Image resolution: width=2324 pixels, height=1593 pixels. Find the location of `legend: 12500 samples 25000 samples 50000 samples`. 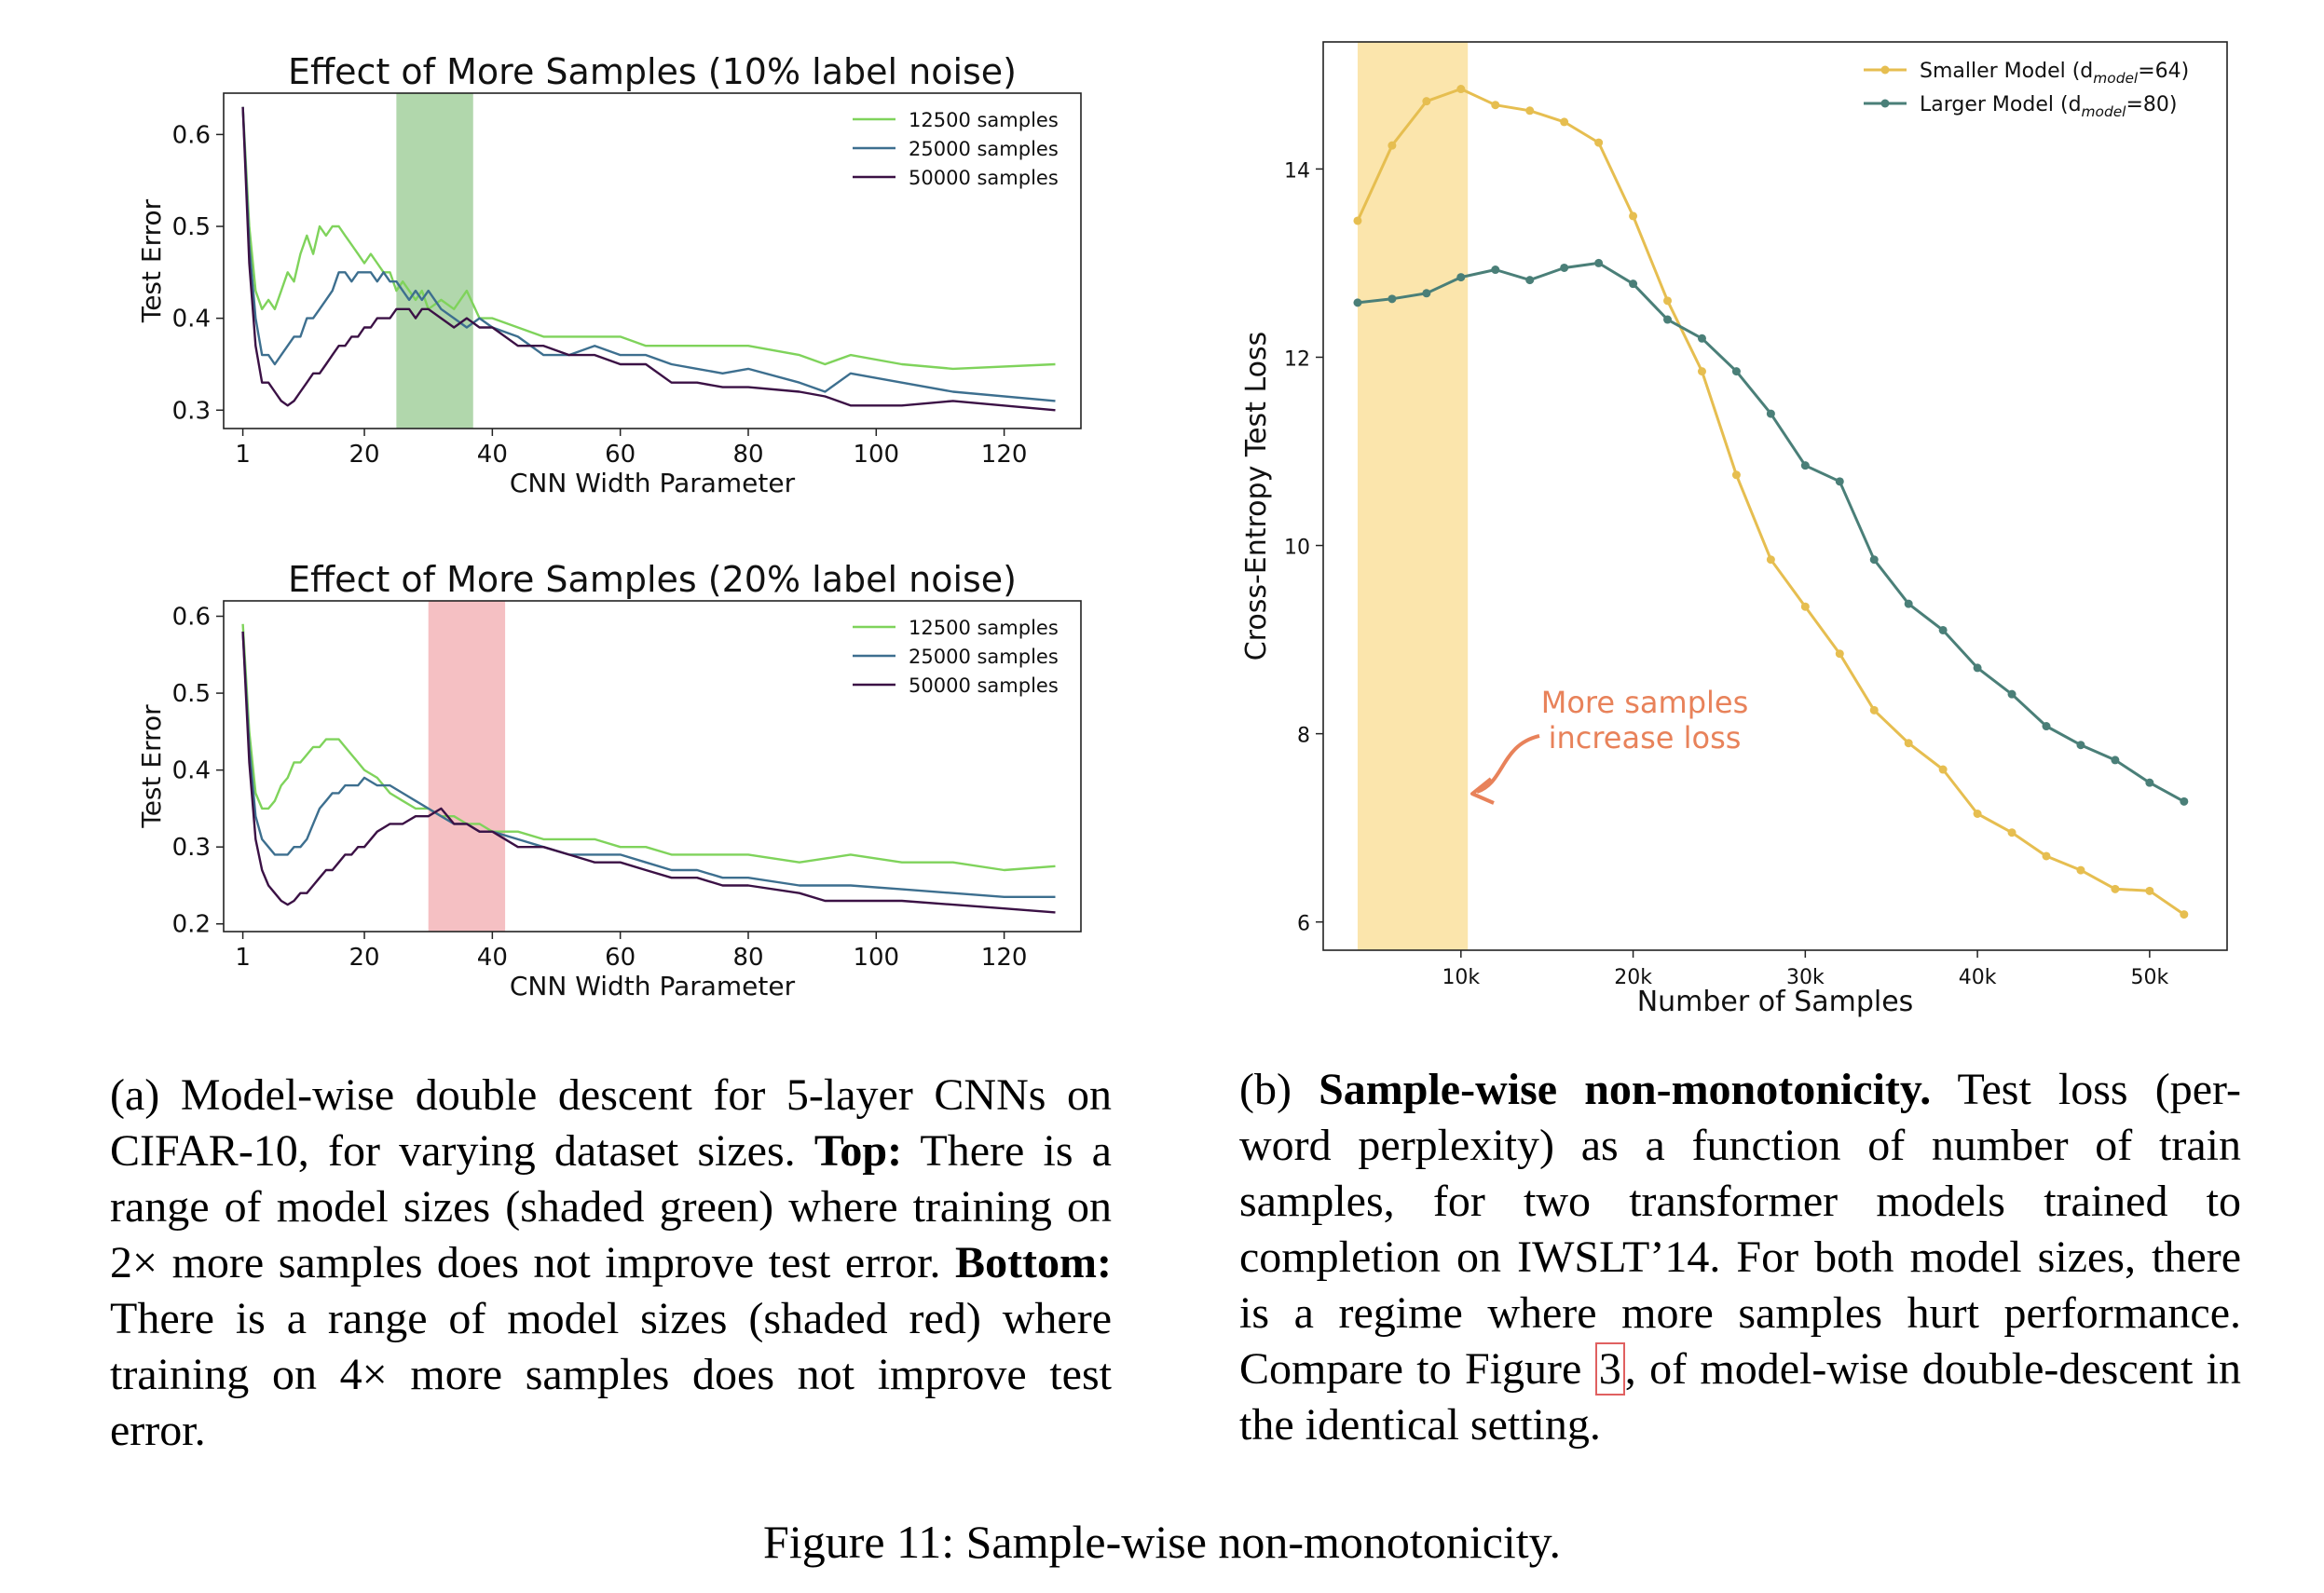

legend: 12500 samples 25000 samples 50000 samples is located at coordinates (956, 149).